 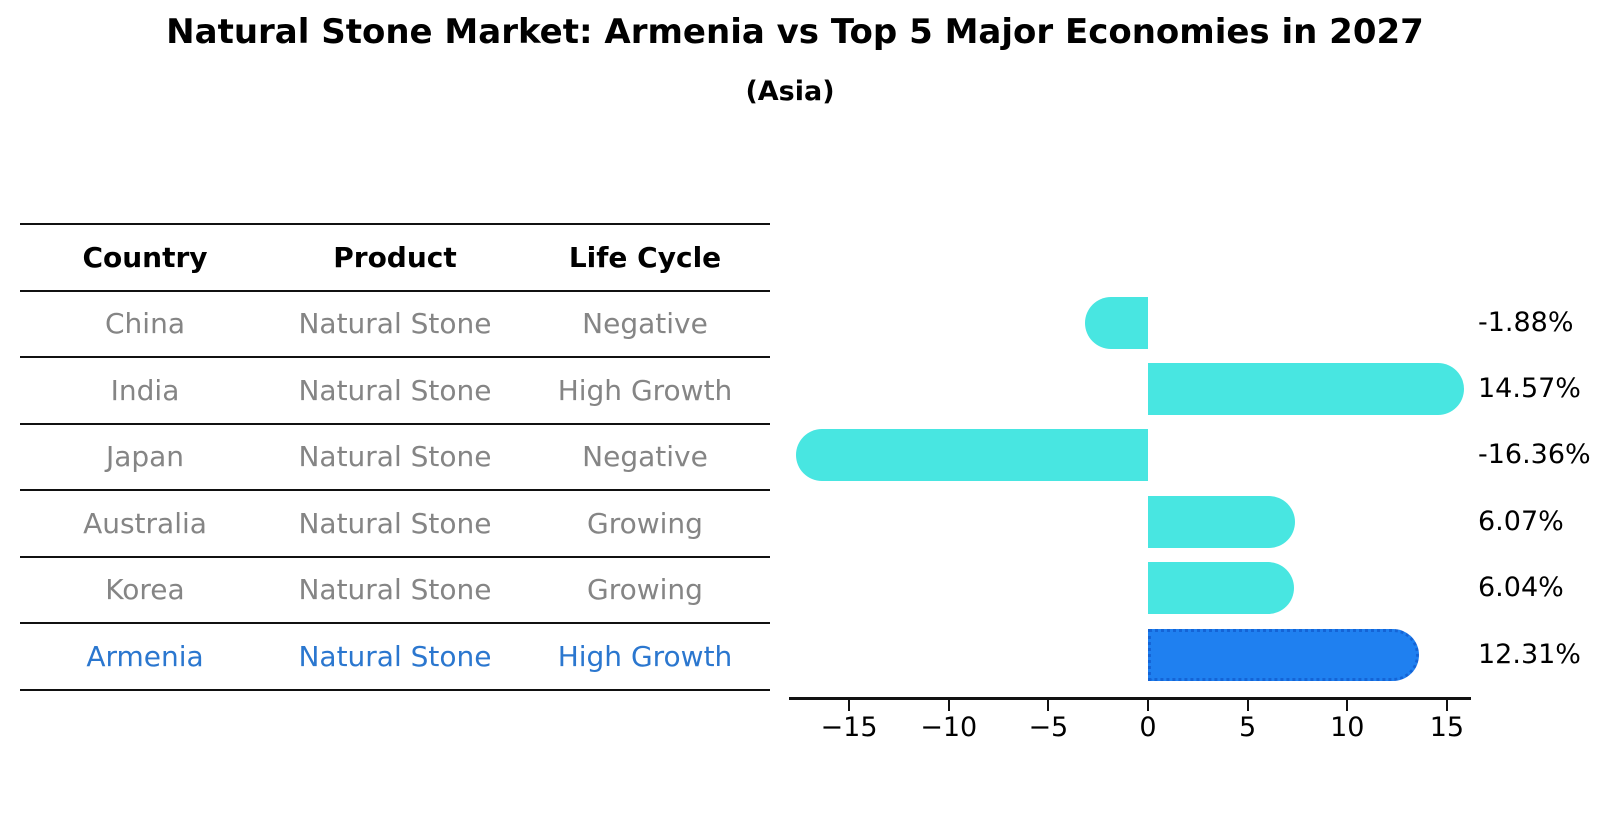 What do you see at coordinates (1447, 727) in the screenshot?
I see `x-axis-tick-label: 15` at bounding box center [1447, 727].